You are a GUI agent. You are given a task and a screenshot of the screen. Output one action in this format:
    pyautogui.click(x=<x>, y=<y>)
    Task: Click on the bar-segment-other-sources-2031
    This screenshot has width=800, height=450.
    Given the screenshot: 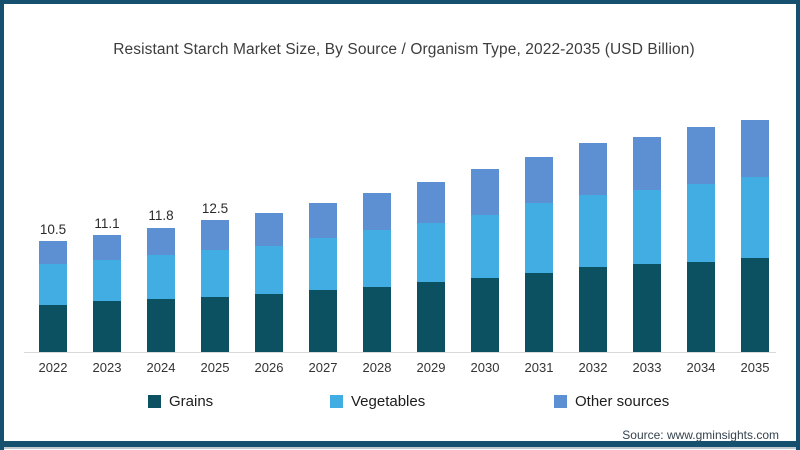 What is the action you would take?
    pyautogui.click(x=539, y=180)
    